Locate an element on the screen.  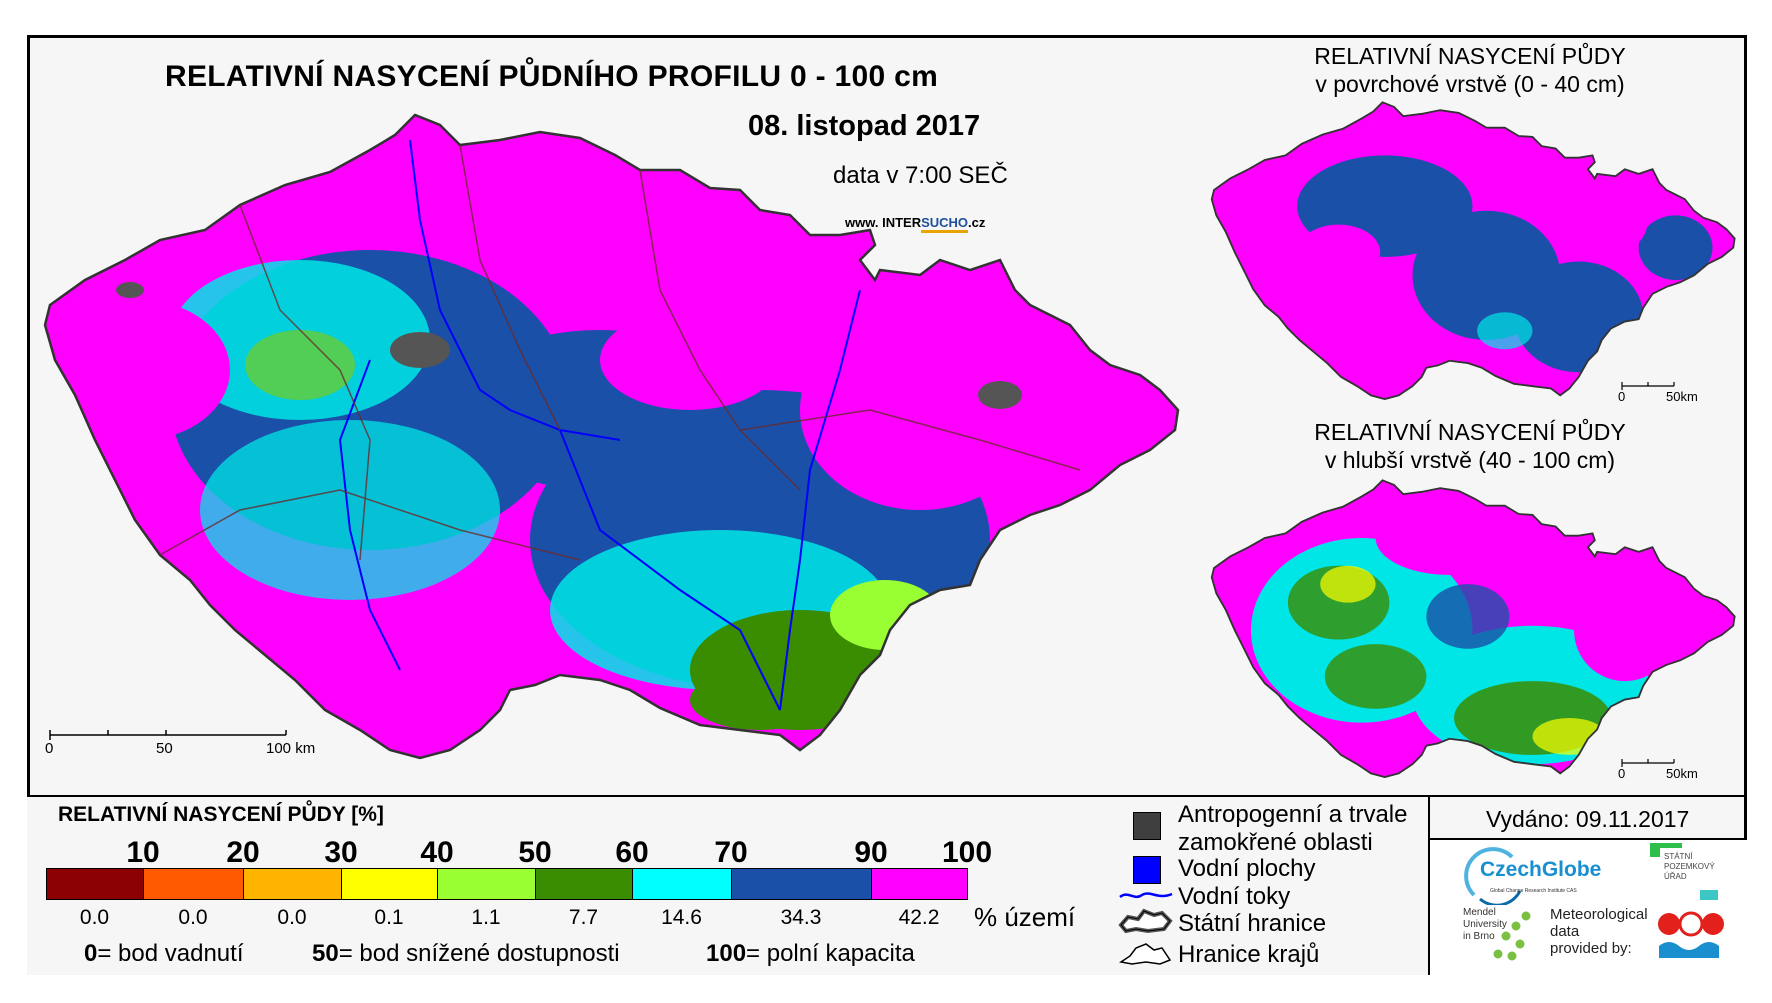
footnote-wilting: 0= bod vadnutí is located at coordinates (163, 954).